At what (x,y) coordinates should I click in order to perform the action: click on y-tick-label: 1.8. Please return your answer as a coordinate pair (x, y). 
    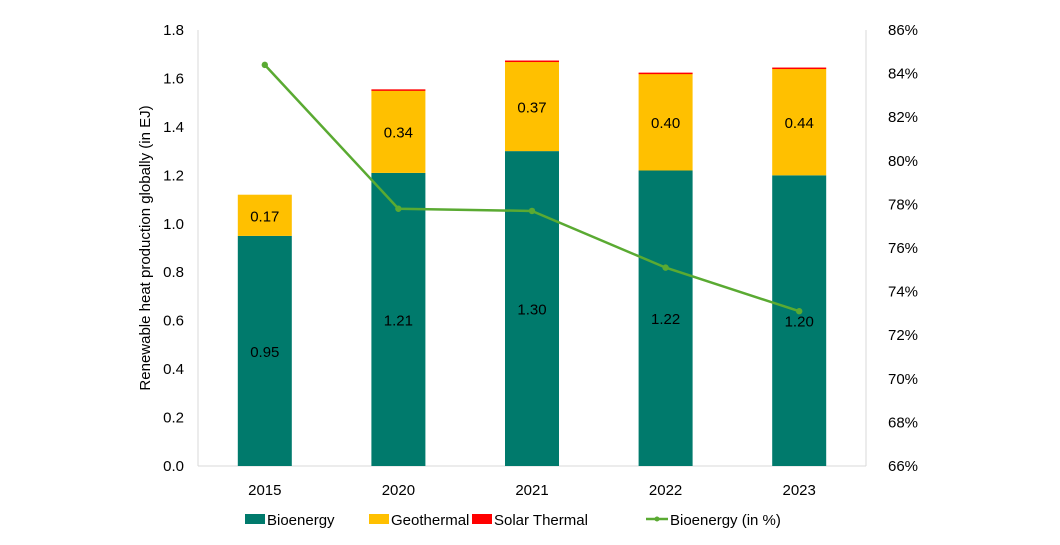
    Looking at the image, I should click on (173, 30).